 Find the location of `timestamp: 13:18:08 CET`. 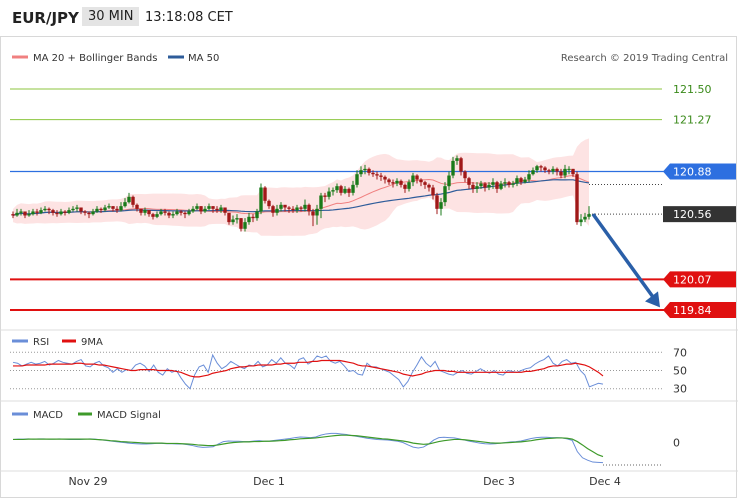

timestamp: 13:18:08 CET is located at coordinates (189, 17).